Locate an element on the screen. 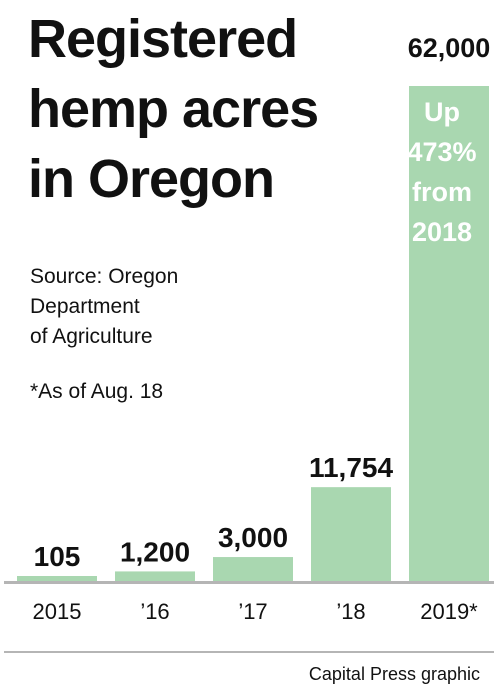 This screenshot has width=500, height=695. category-label-0: 2015 is located at coordinates (57, 611).